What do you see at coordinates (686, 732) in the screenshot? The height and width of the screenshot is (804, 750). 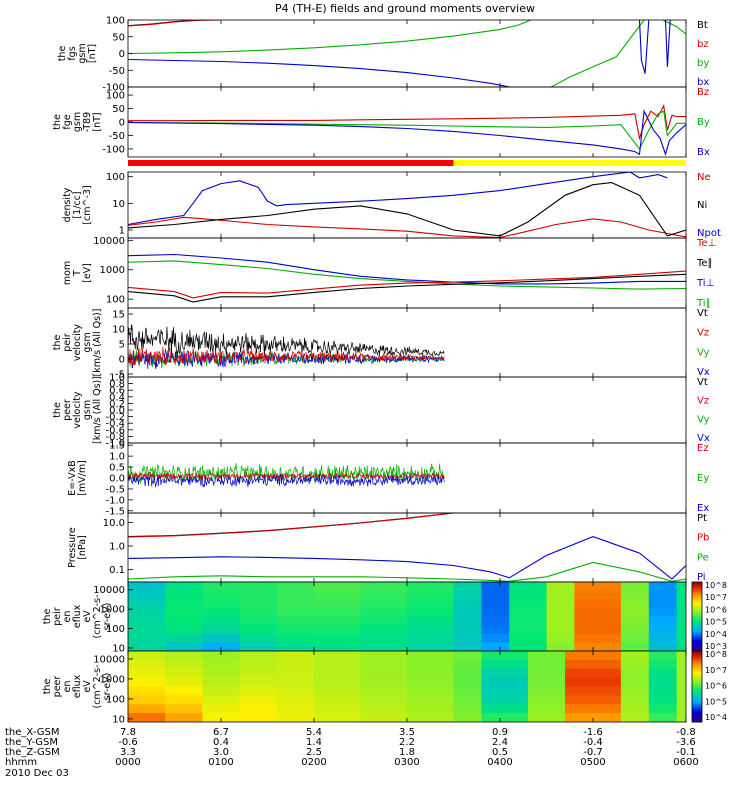 I see `x-axis-value: -0.8` at bounding box center [686, 732].